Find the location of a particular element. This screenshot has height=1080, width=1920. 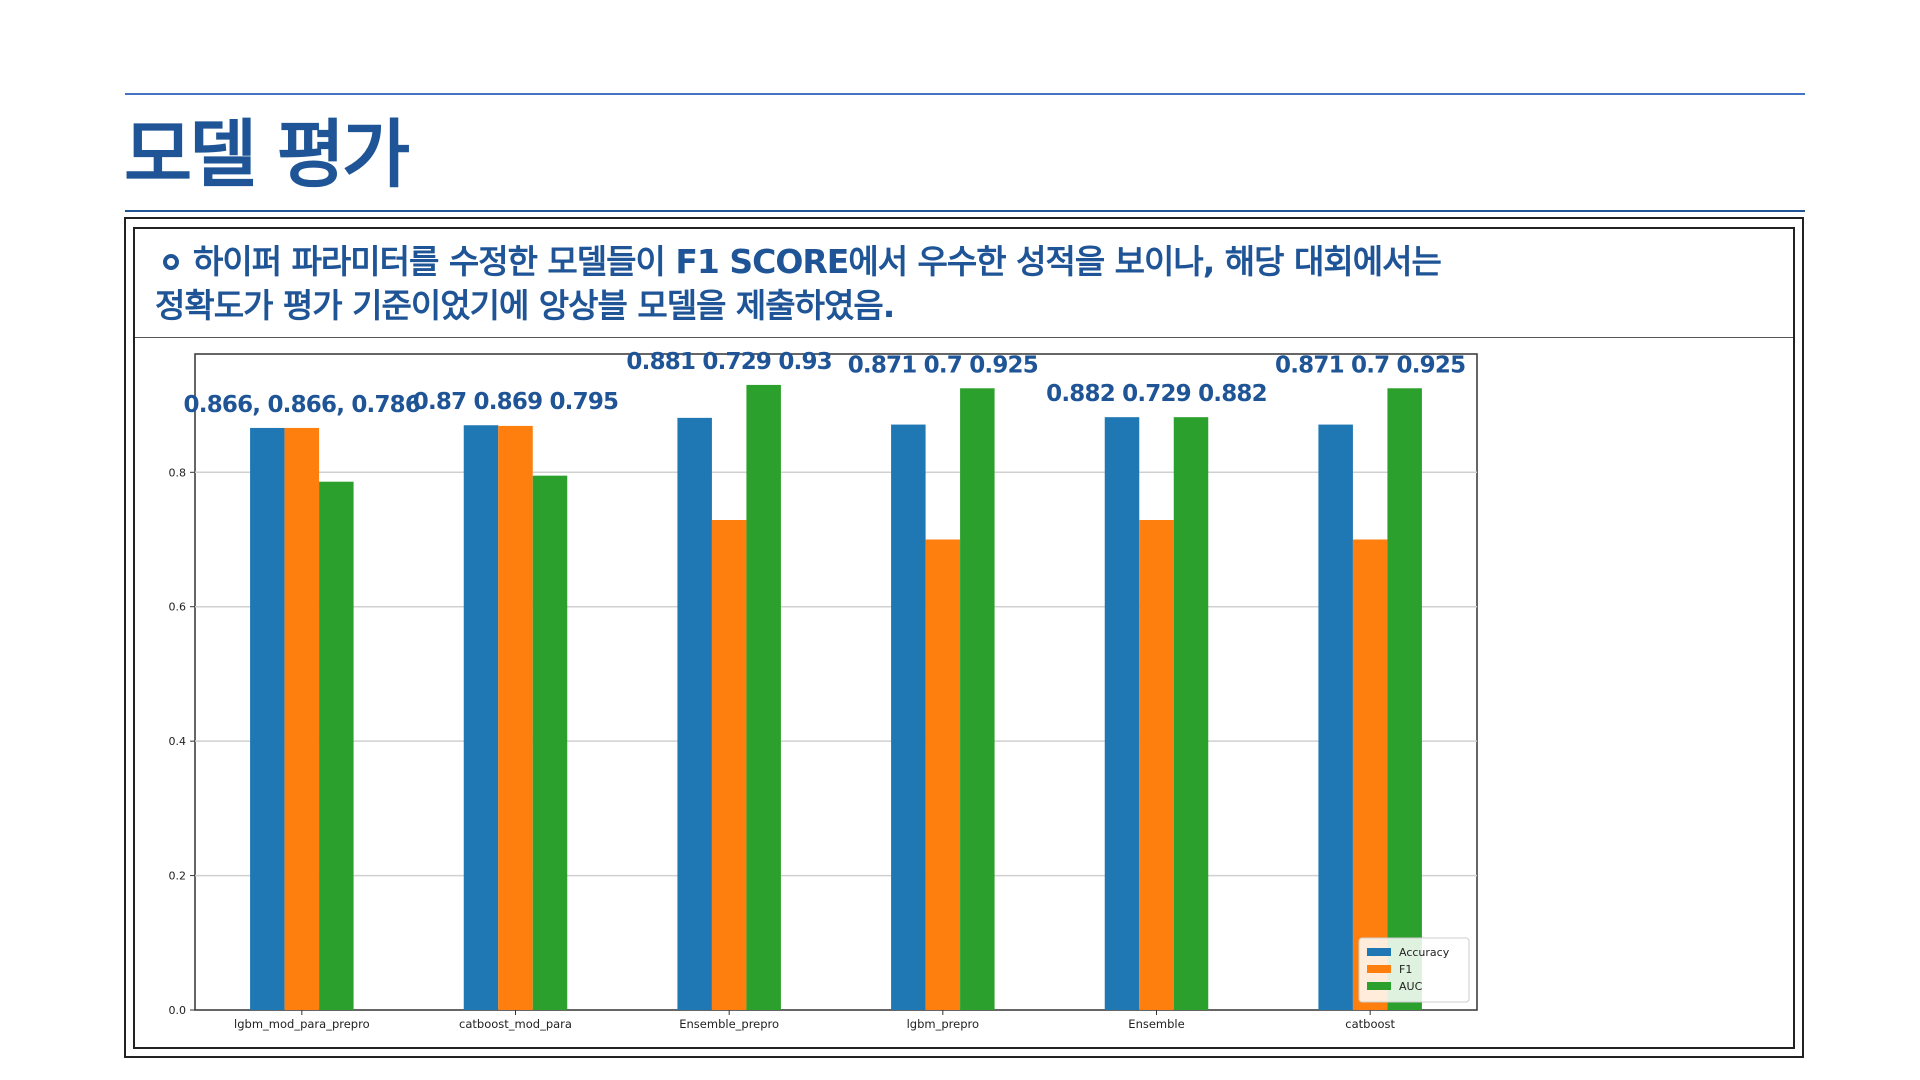

y-ticks: 0.0 0.2 0.4 0.6 0.8 is located at coordinates (182, 741).